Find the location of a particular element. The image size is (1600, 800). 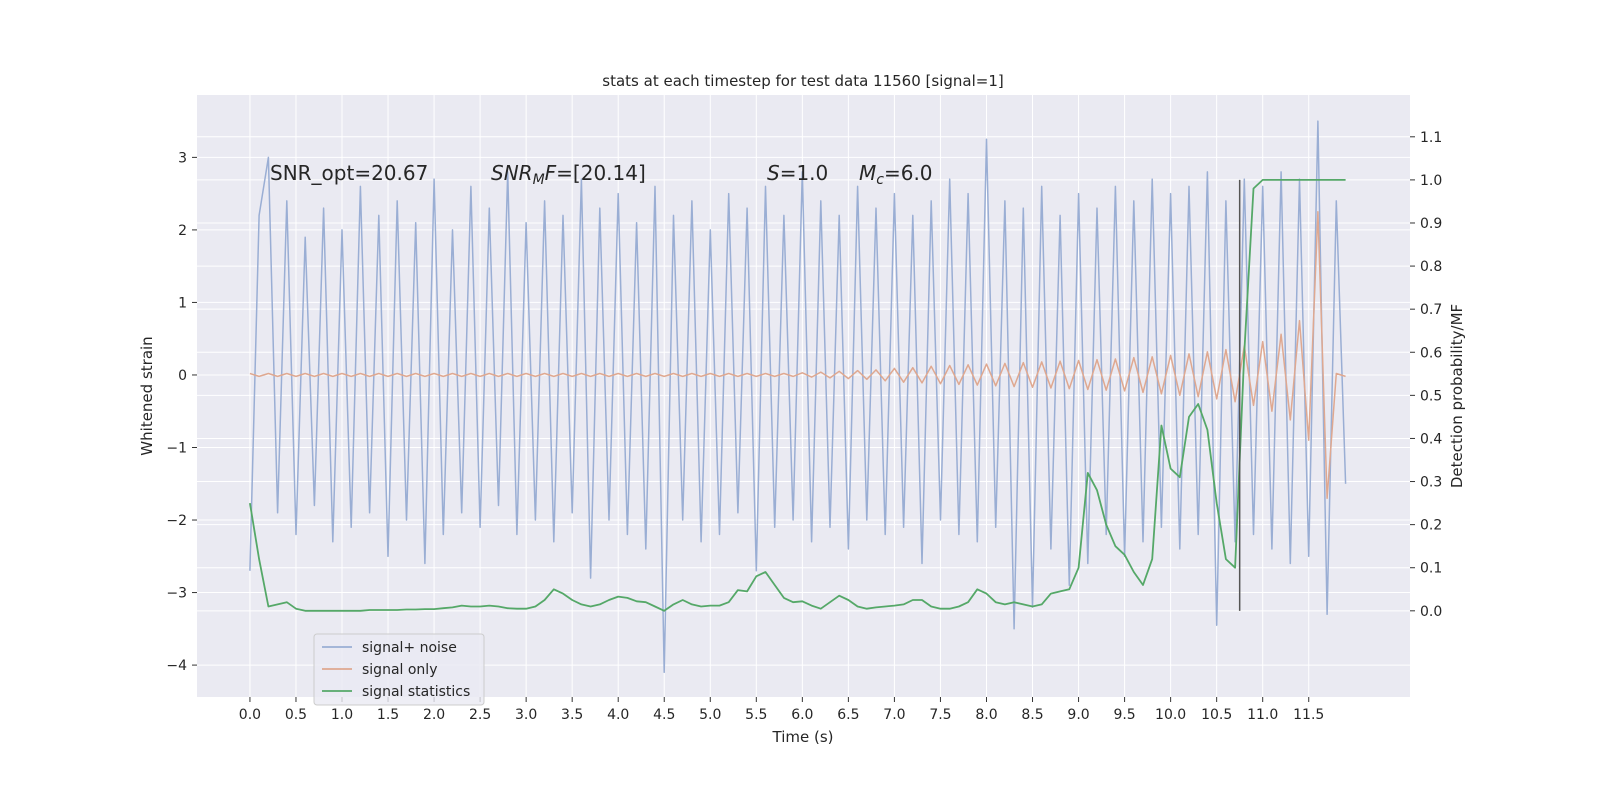

annotation-part: =6.0 is located at coordinates (908, 173).